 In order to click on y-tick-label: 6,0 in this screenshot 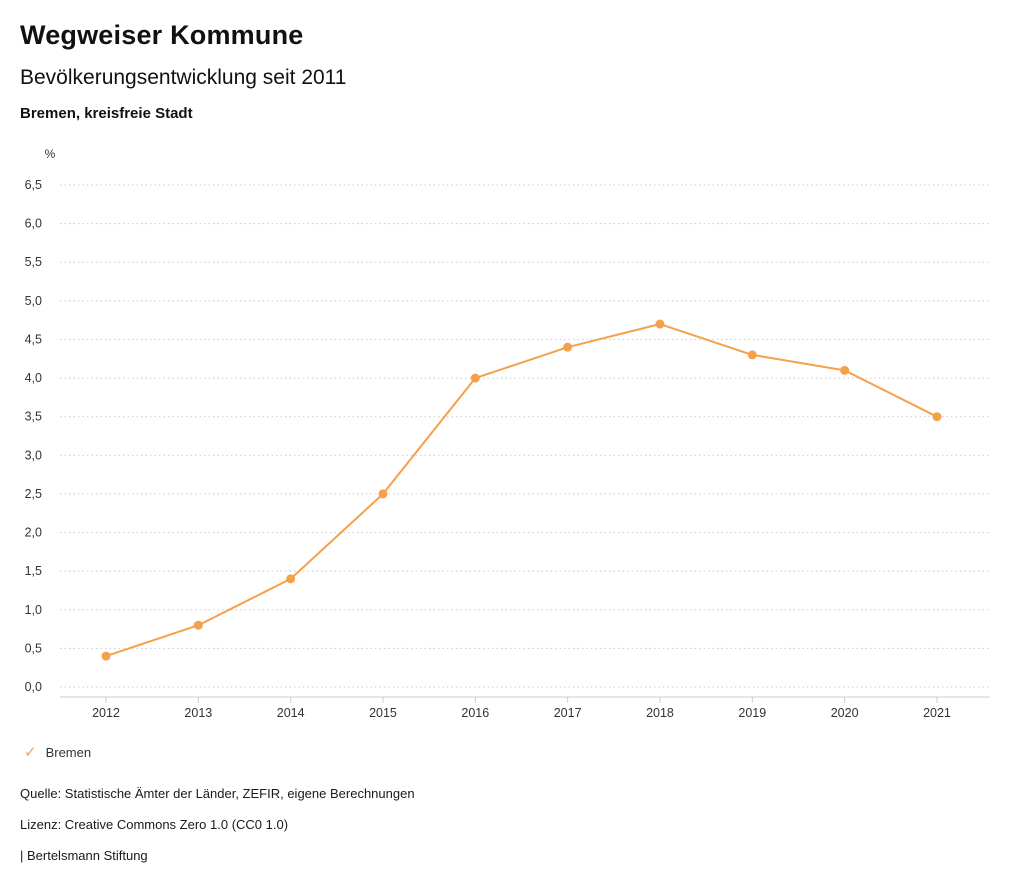, I will do `click(33, 224)`.